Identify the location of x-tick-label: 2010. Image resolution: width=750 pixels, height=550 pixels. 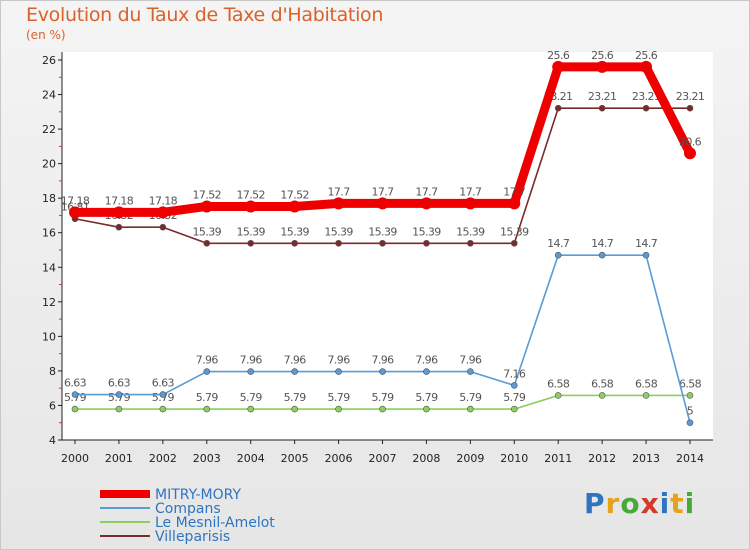
(514, 458).